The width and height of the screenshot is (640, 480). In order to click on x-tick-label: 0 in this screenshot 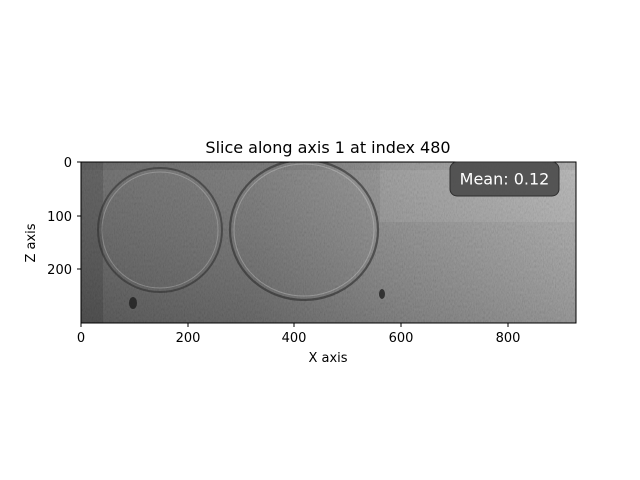, I will do `click(81, 338)`.